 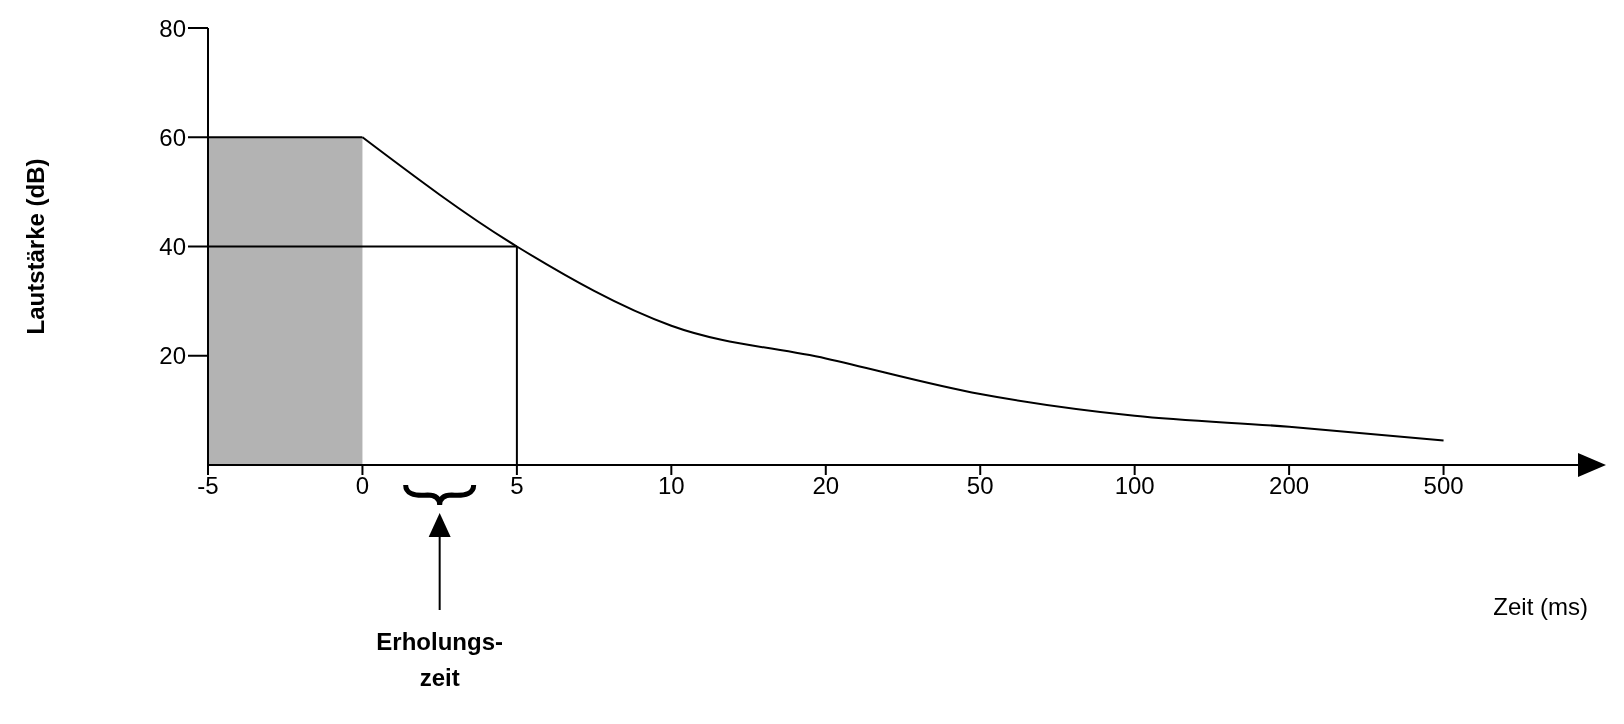 I want to click on x-tick-label: 10, so click(x=671, y=486).